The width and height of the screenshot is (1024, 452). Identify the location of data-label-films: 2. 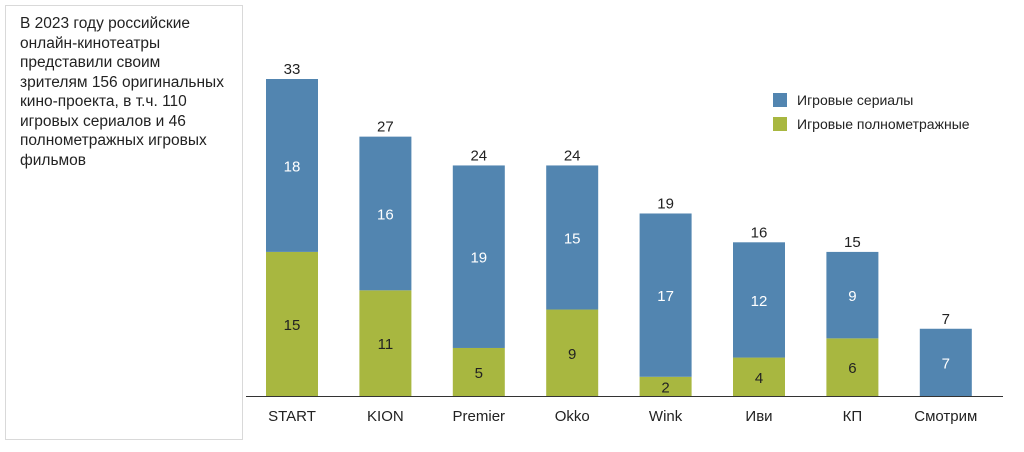
(665, 387).